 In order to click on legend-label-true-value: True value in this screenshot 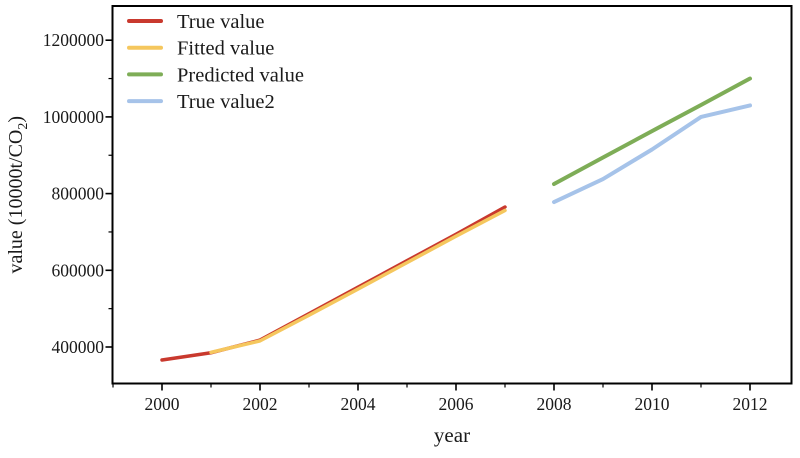, I will do `click(221, 22)`.